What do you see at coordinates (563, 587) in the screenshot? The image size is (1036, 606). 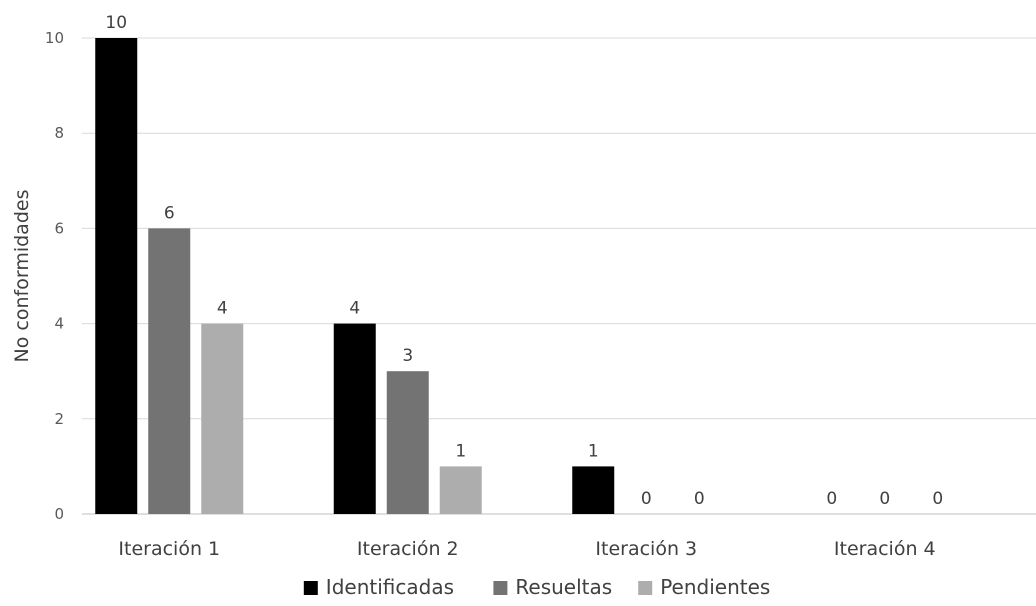 I see `legend-label: Resueltas` at bounding box center [563, 587].